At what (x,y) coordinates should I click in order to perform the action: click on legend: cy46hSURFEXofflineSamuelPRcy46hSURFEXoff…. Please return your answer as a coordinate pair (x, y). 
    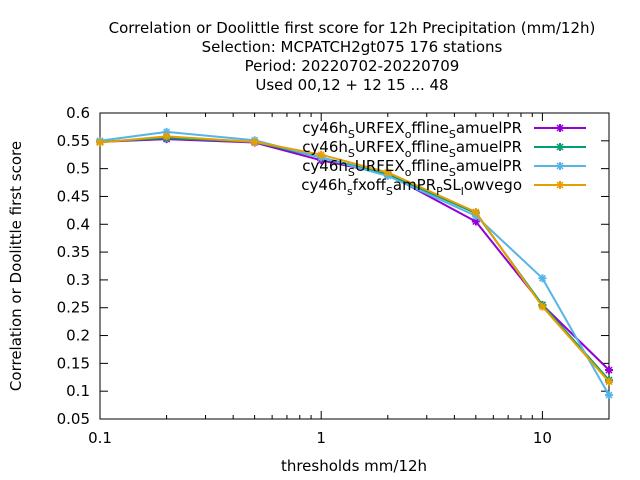
    Looking at the image, I should click on (443, 158).